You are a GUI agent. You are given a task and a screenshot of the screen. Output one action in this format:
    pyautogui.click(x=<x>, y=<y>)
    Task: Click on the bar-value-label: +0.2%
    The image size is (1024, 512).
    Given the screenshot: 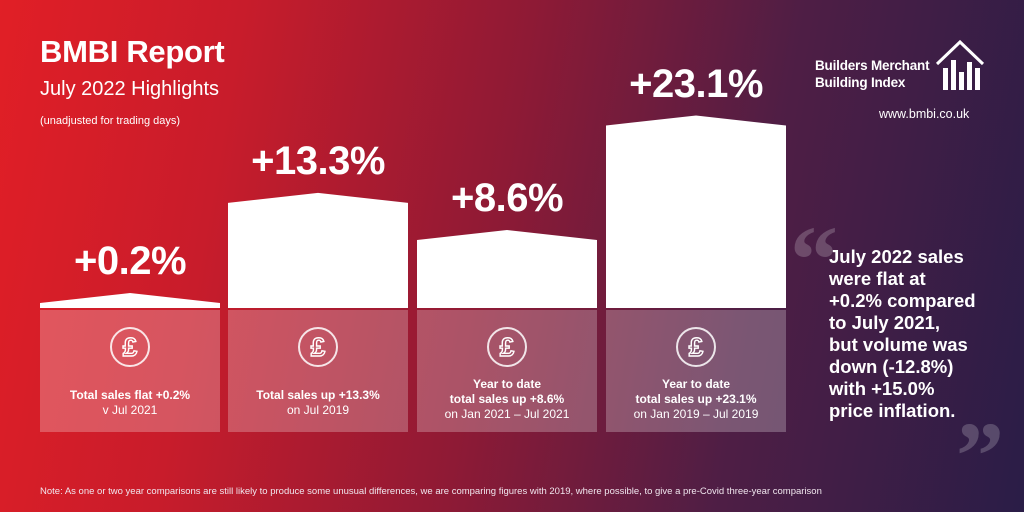 What is the action you would take?
    pyautogui.click(x=130, y=261)
    